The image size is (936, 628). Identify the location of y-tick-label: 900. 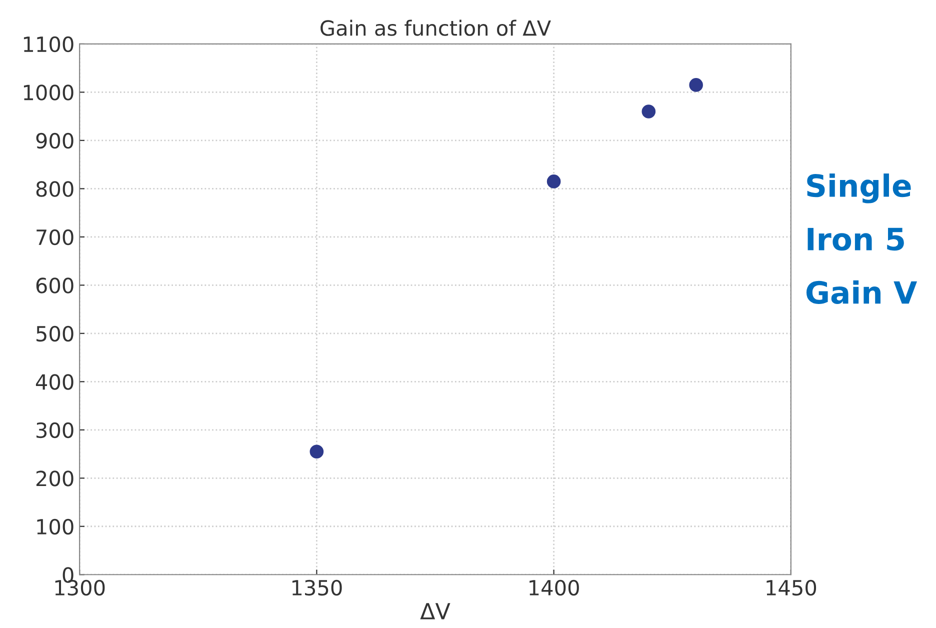
(55, 140).